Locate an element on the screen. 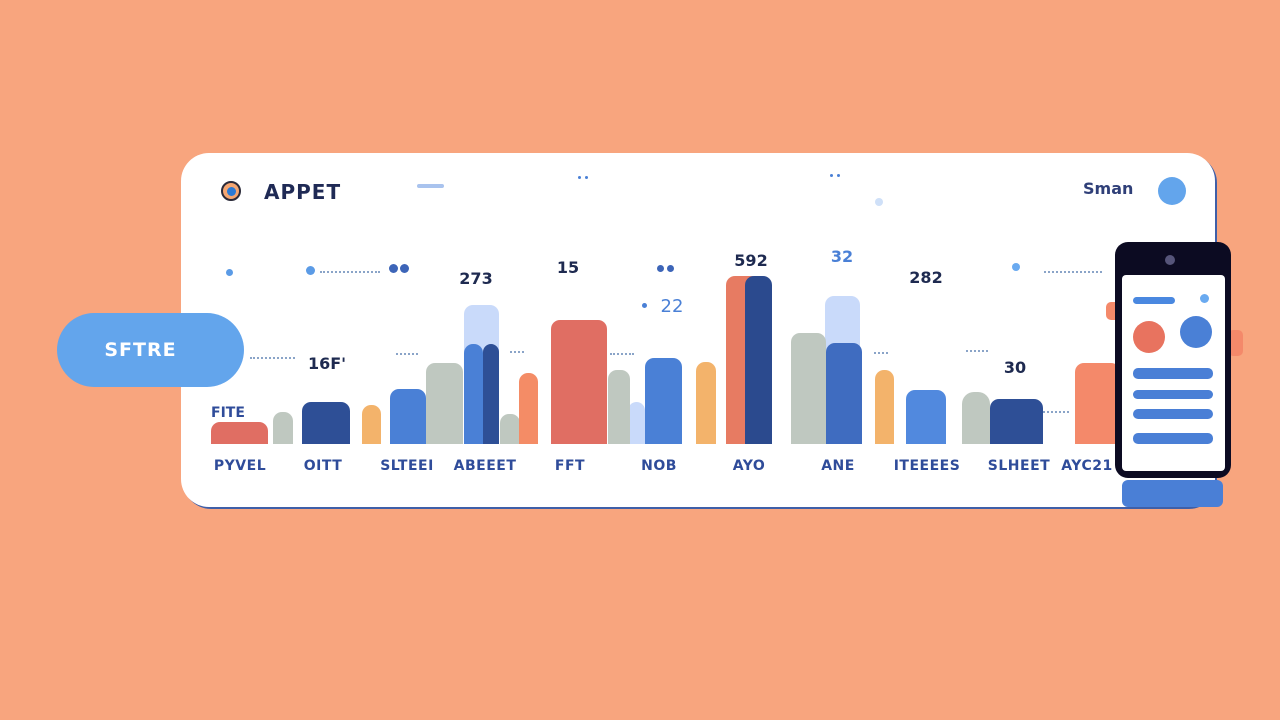 The image size is (1280, 720). left-axis-label: FITE is located at coordinates (228, 413).